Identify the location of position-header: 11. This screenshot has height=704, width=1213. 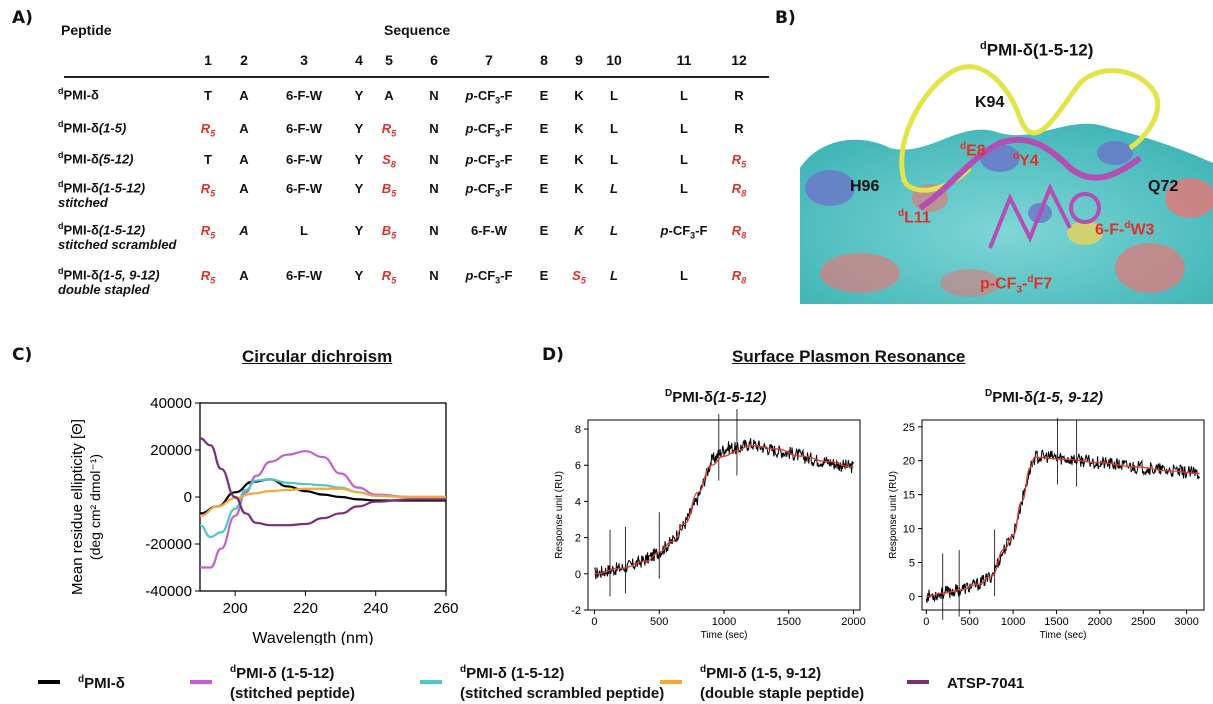
(684, 60).